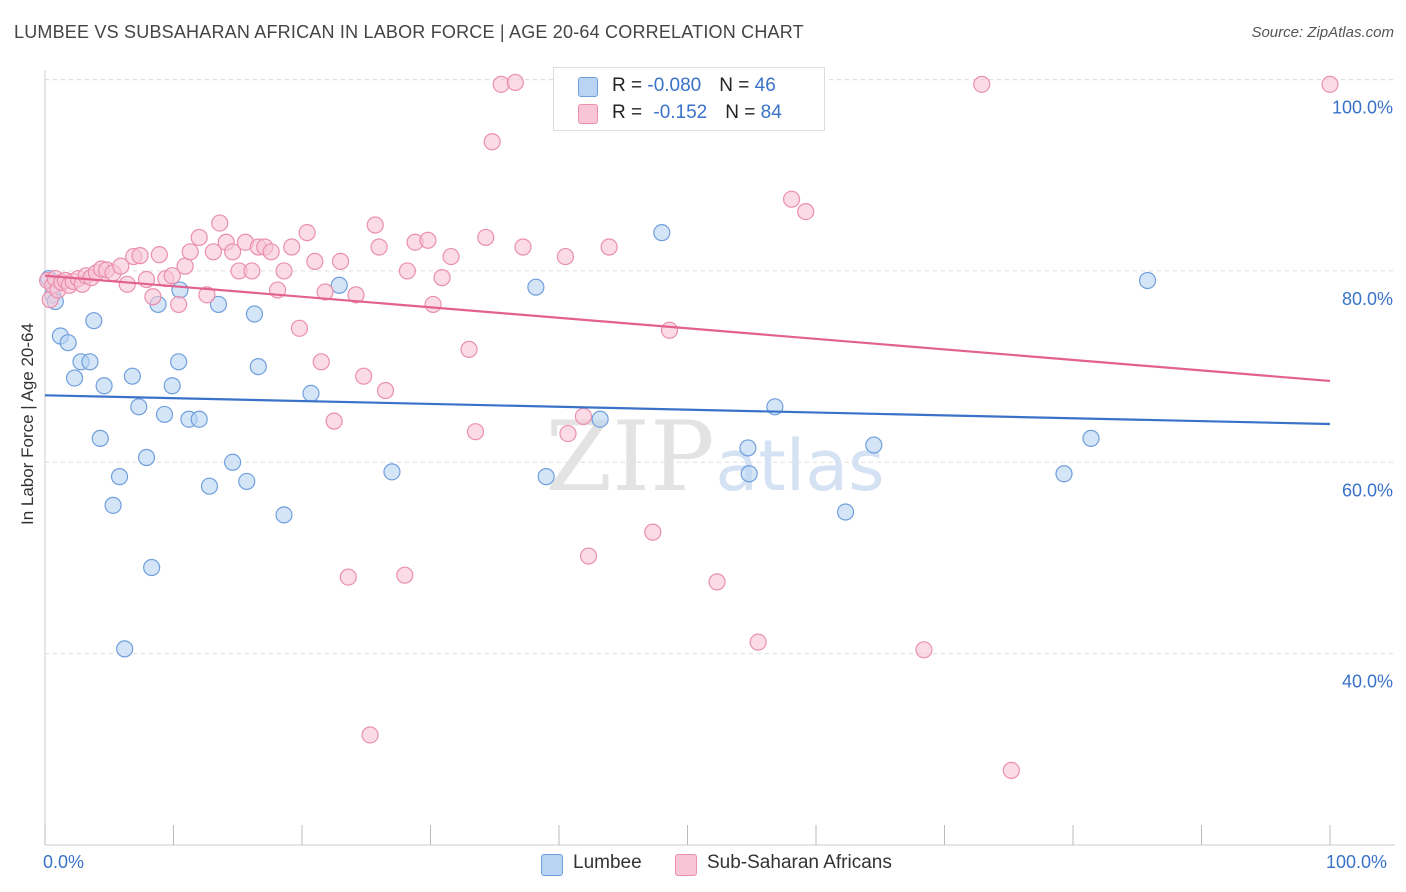 This screenshot has height=892, width=1406. I want to click on n-value: 46, so click(765, 85).